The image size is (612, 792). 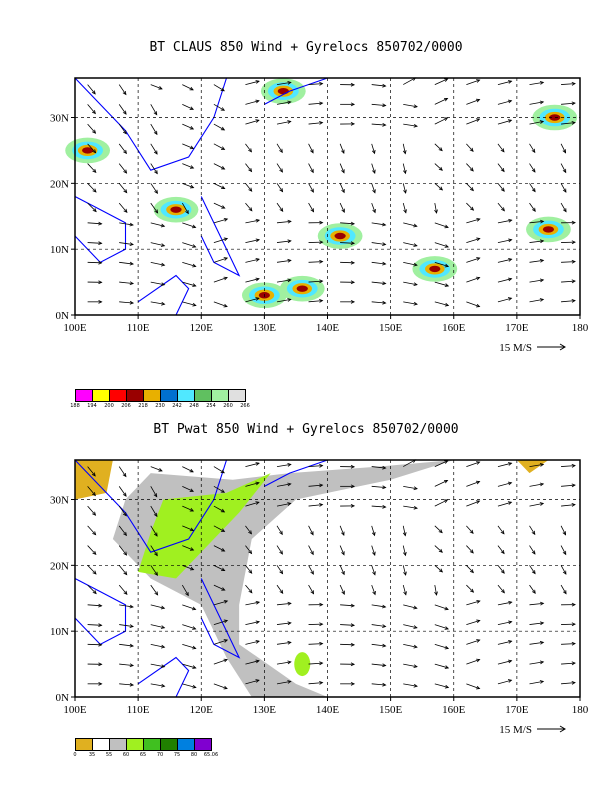 What do you see at coordinates (454, 710) in the screenshot?
I see `x-tick-label: 160E` at bounding box center [454, 710].